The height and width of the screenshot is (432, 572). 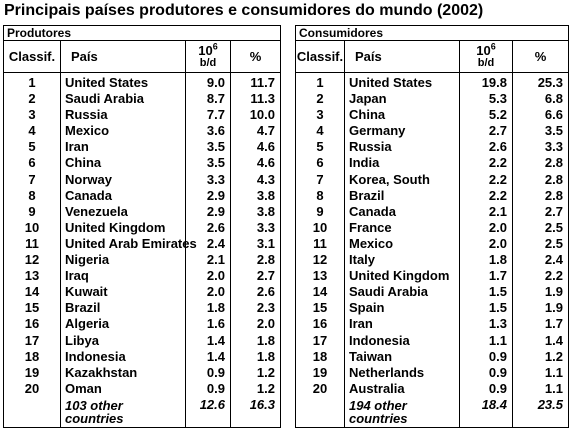 I want to click on table-cell-country: Libya, so click(x=82, y=340).